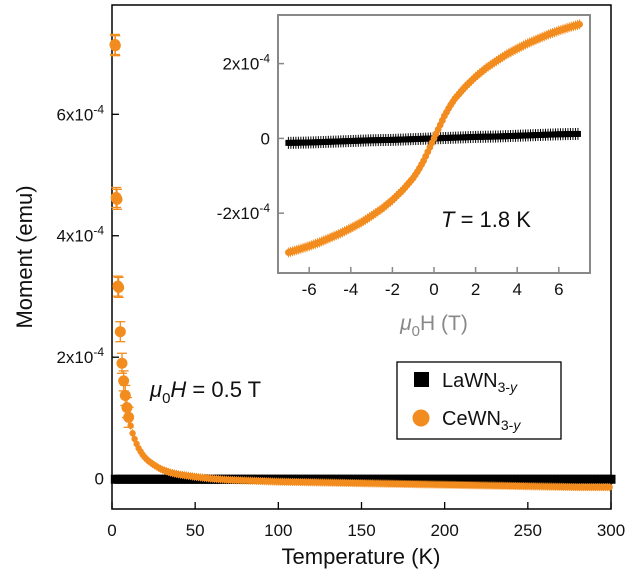 The height and width of the screenshot is (579, 632). Describe the element at coordinates (205, 392) in the screenshot. I see `field-annotation: μ0H = 0.5 T` at that location.